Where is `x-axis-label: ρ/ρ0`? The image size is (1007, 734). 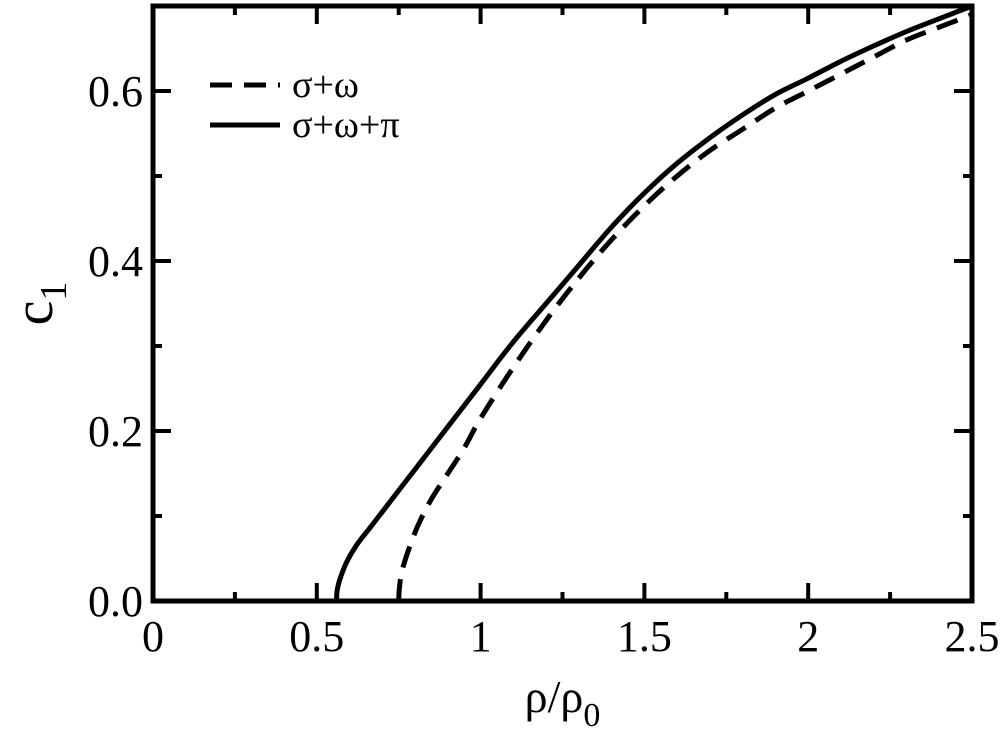 x-axis-label: ρ/ρ0 is located at coordinates (563, 702).